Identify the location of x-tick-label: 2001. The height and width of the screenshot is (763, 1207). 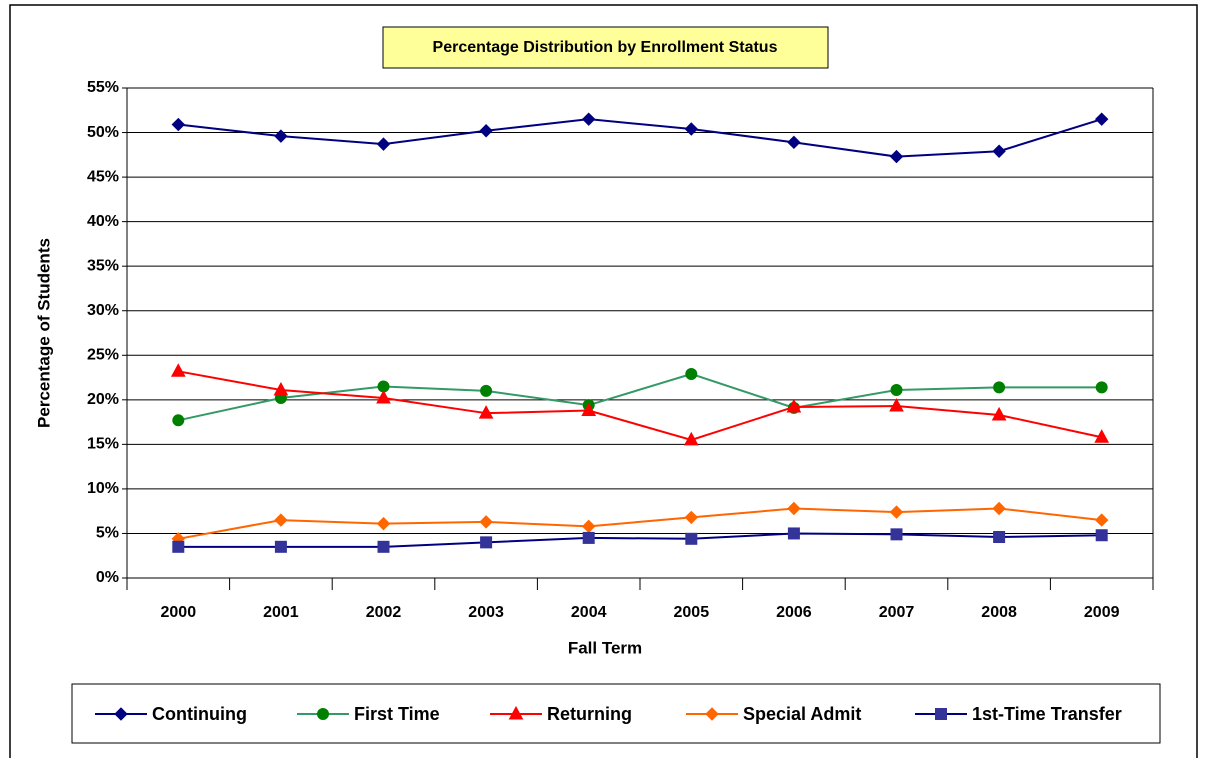
(281, 612).